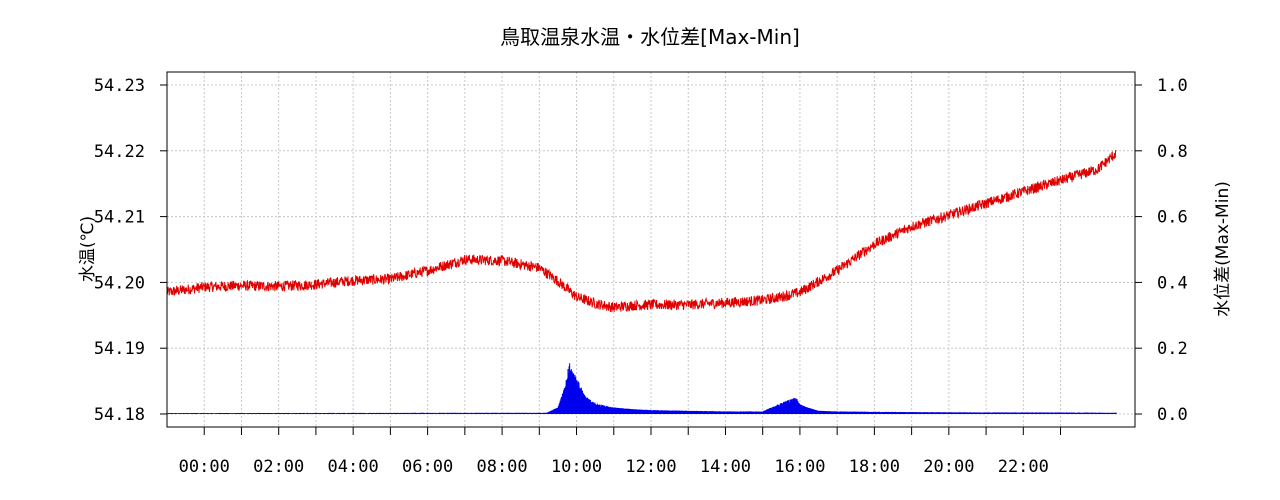 The height and width of the screenshot is (500, 1280). Describe the element at coordinates (650, 467) in the screenshot. I see `x-tick-label: 12:00` at that location.